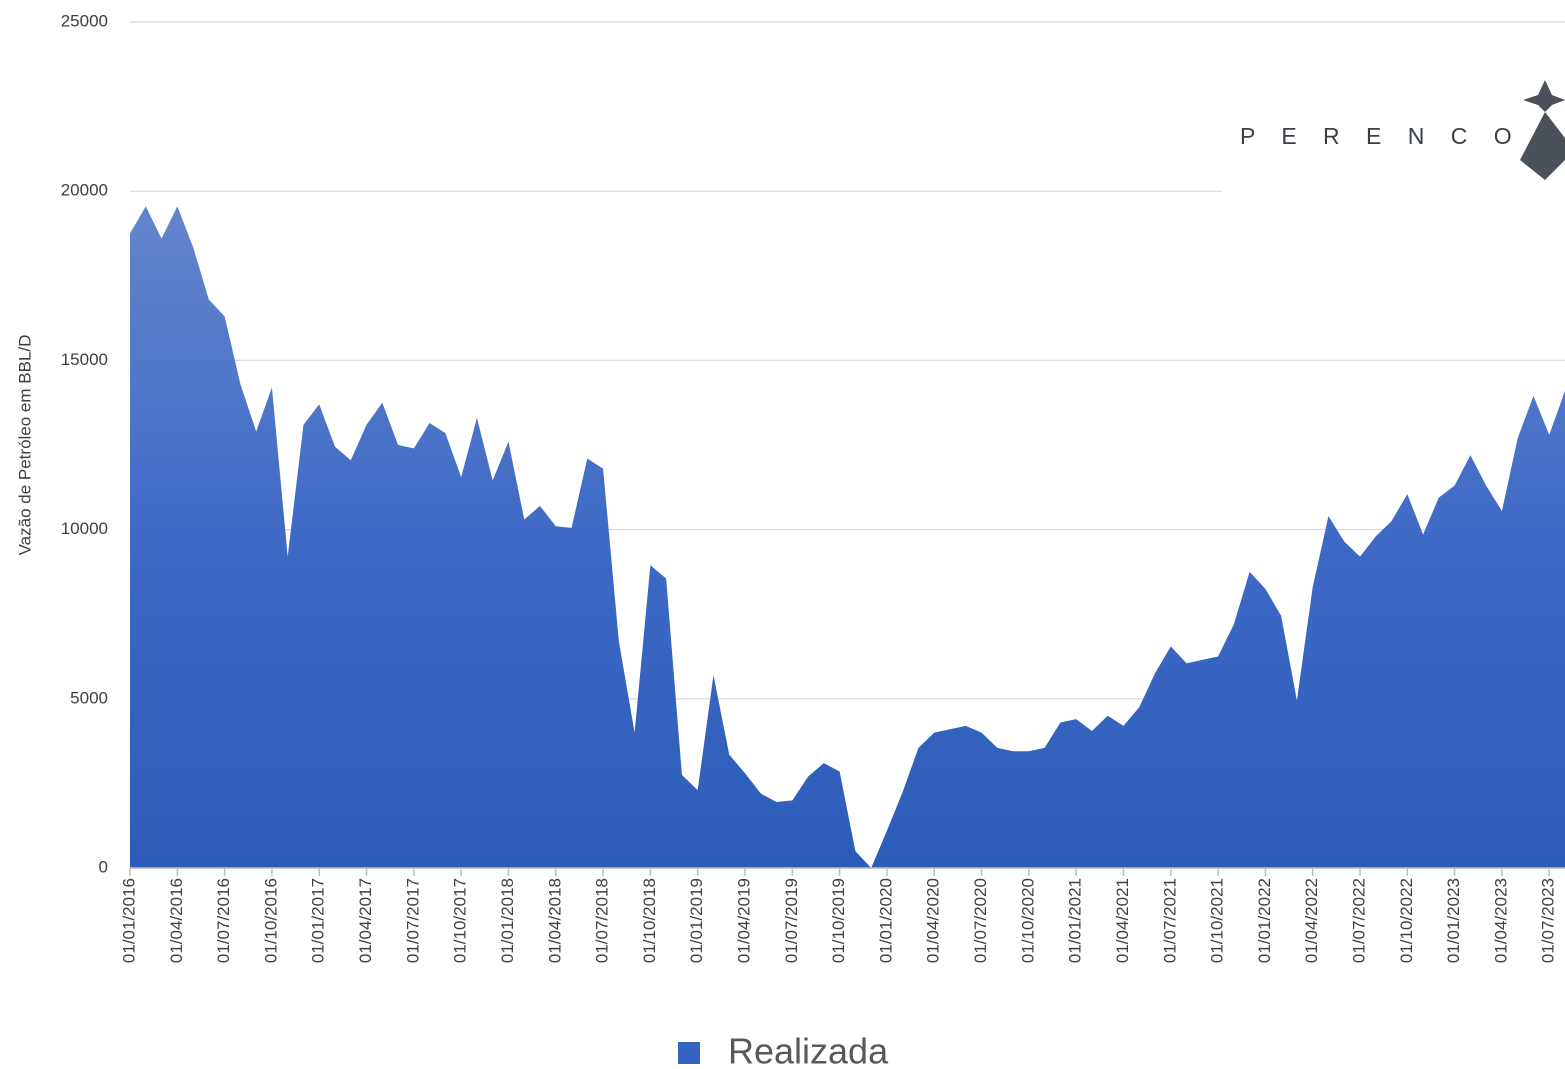 This screenshot has height=1069, width=1565. Describe the element at coordinates (84, 190) in the screenshot. I see `y-tick-label: 20000` at that location.